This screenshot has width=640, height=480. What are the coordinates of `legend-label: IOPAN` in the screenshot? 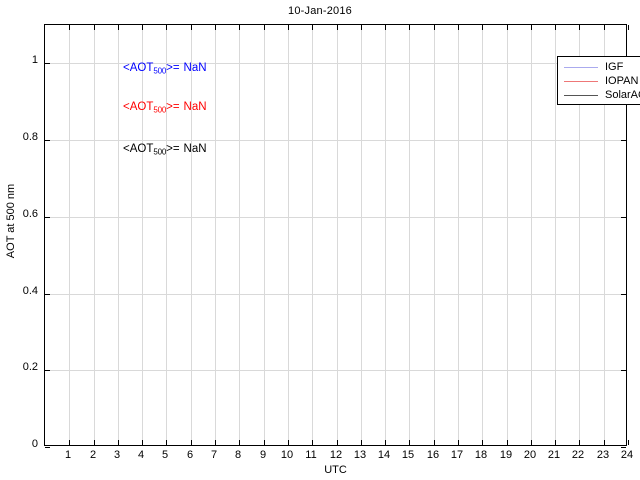 It's located at (622, 80).